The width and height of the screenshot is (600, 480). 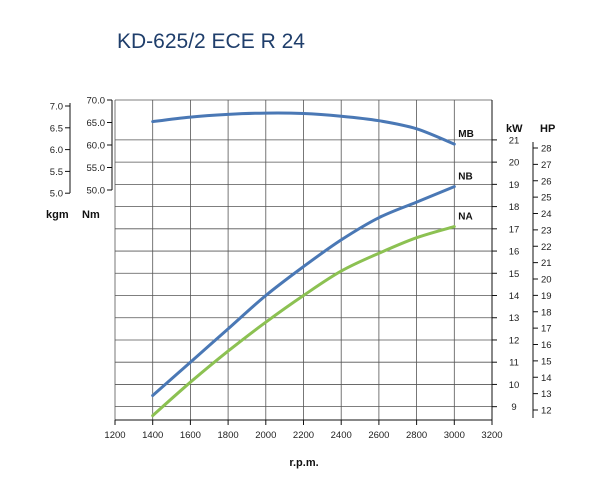 I want to click on hp-tick-label: 16, so click(x=546, y=345).